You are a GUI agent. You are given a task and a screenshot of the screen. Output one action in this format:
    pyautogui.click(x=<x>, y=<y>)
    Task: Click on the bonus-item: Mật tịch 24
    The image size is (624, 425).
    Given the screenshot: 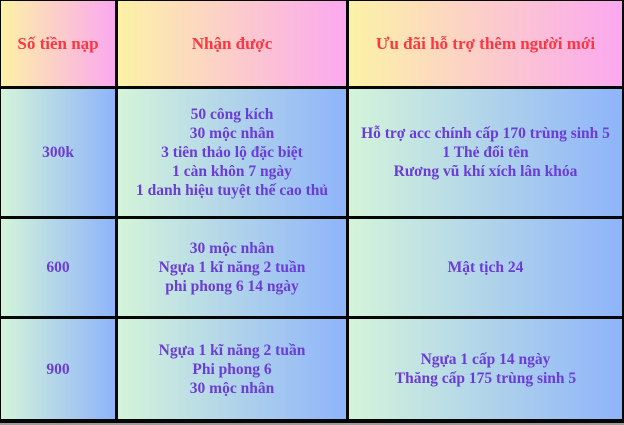 What is the action you would take?
    pyautogui.click(x=485, y=267)
    